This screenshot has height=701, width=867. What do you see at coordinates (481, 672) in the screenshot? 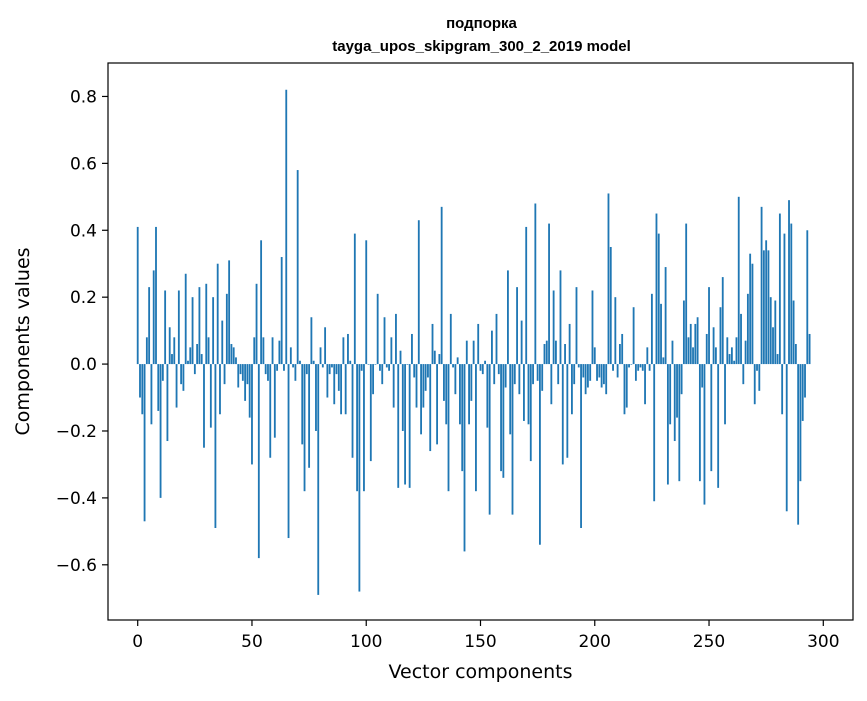
I see `x-axis-label: Vector components` at bounding box center [481, 672].